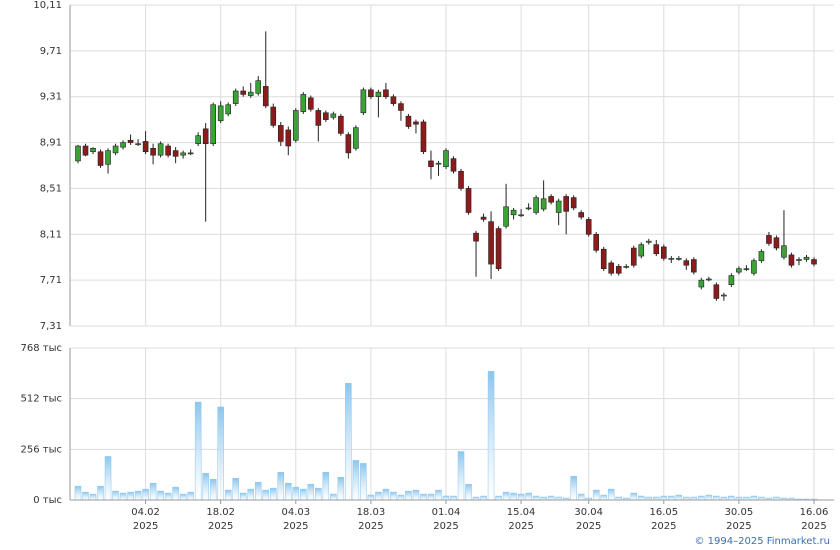 The image size is (840, 550). Describe the element at coordinates (371, 512) in the screenshot. I see `x-tick-label: 18.03` at that location.